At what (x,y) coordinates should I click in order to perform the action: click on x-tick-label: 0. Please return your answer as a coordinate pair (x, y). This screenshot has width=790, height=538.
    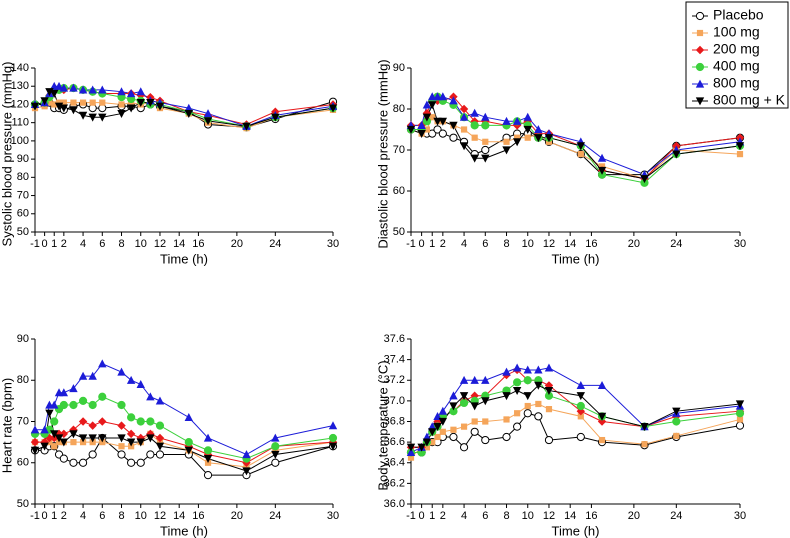
    Looking at the image, I should click on (422, 244).